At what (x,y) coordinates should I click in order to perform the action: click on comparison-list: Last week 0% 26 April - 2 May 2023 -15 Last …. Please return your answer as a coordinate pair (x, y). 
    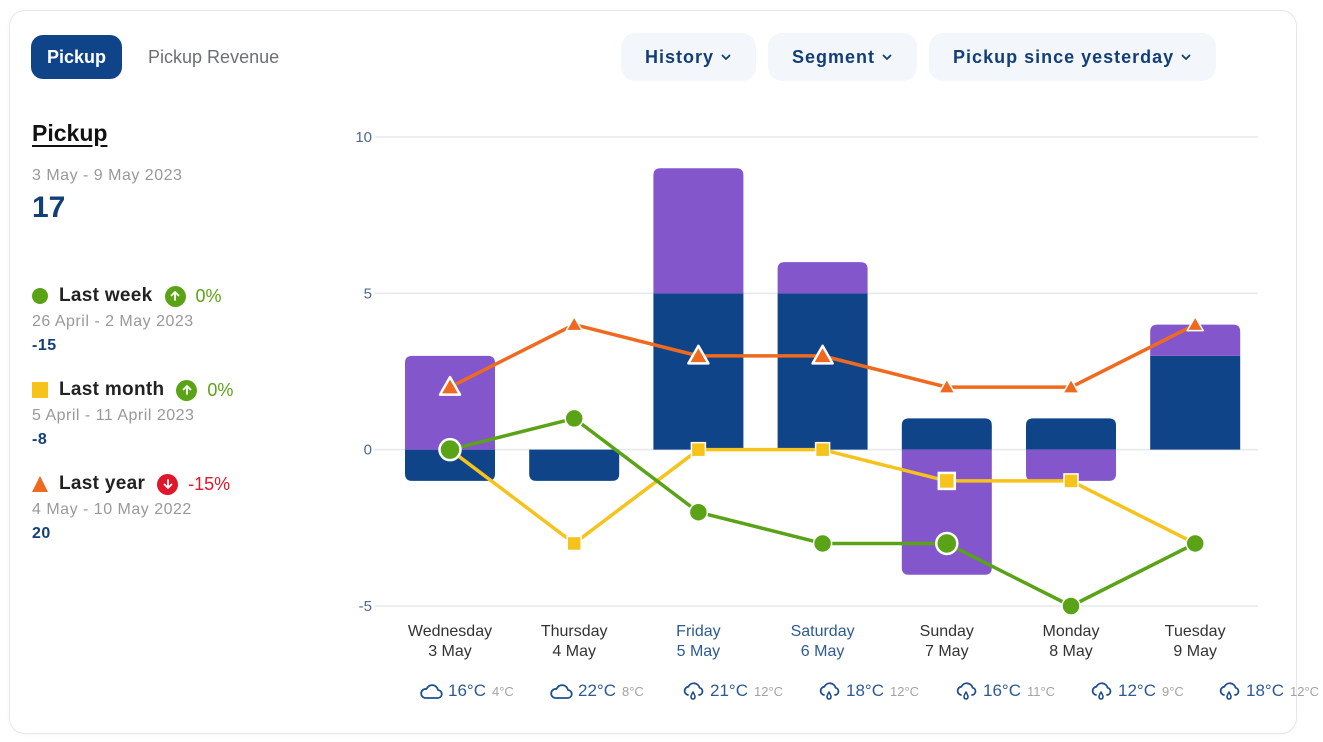
    Looking at the image, I should click on (177, 413).